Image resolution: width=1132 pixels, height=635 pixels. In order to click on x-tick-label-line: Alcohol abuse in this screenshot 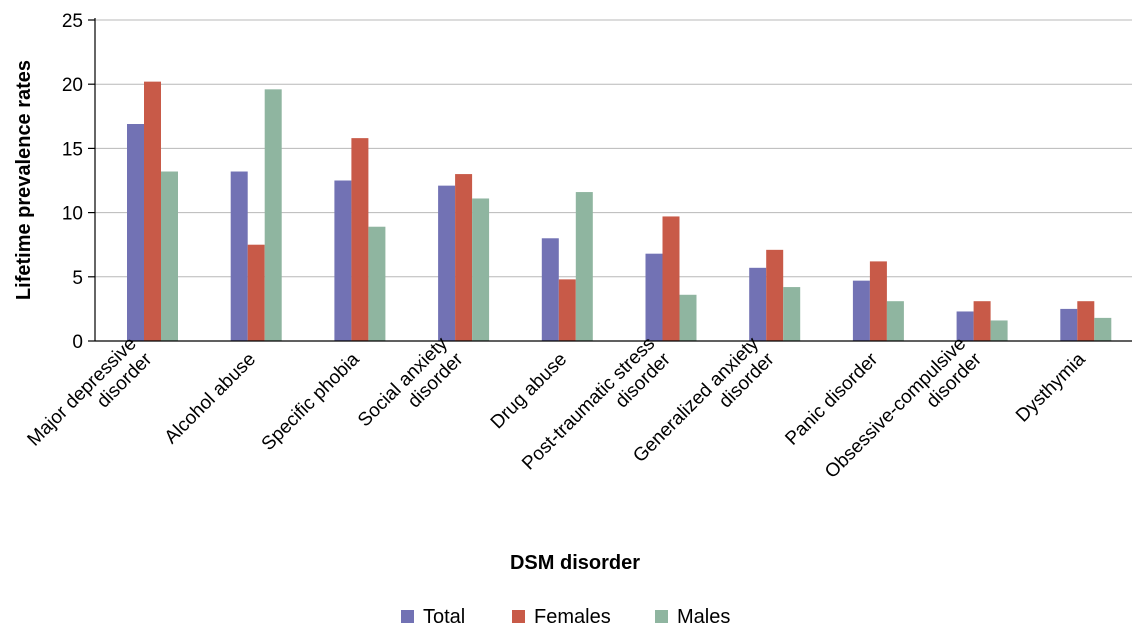, I will do `click(210, 398)`.